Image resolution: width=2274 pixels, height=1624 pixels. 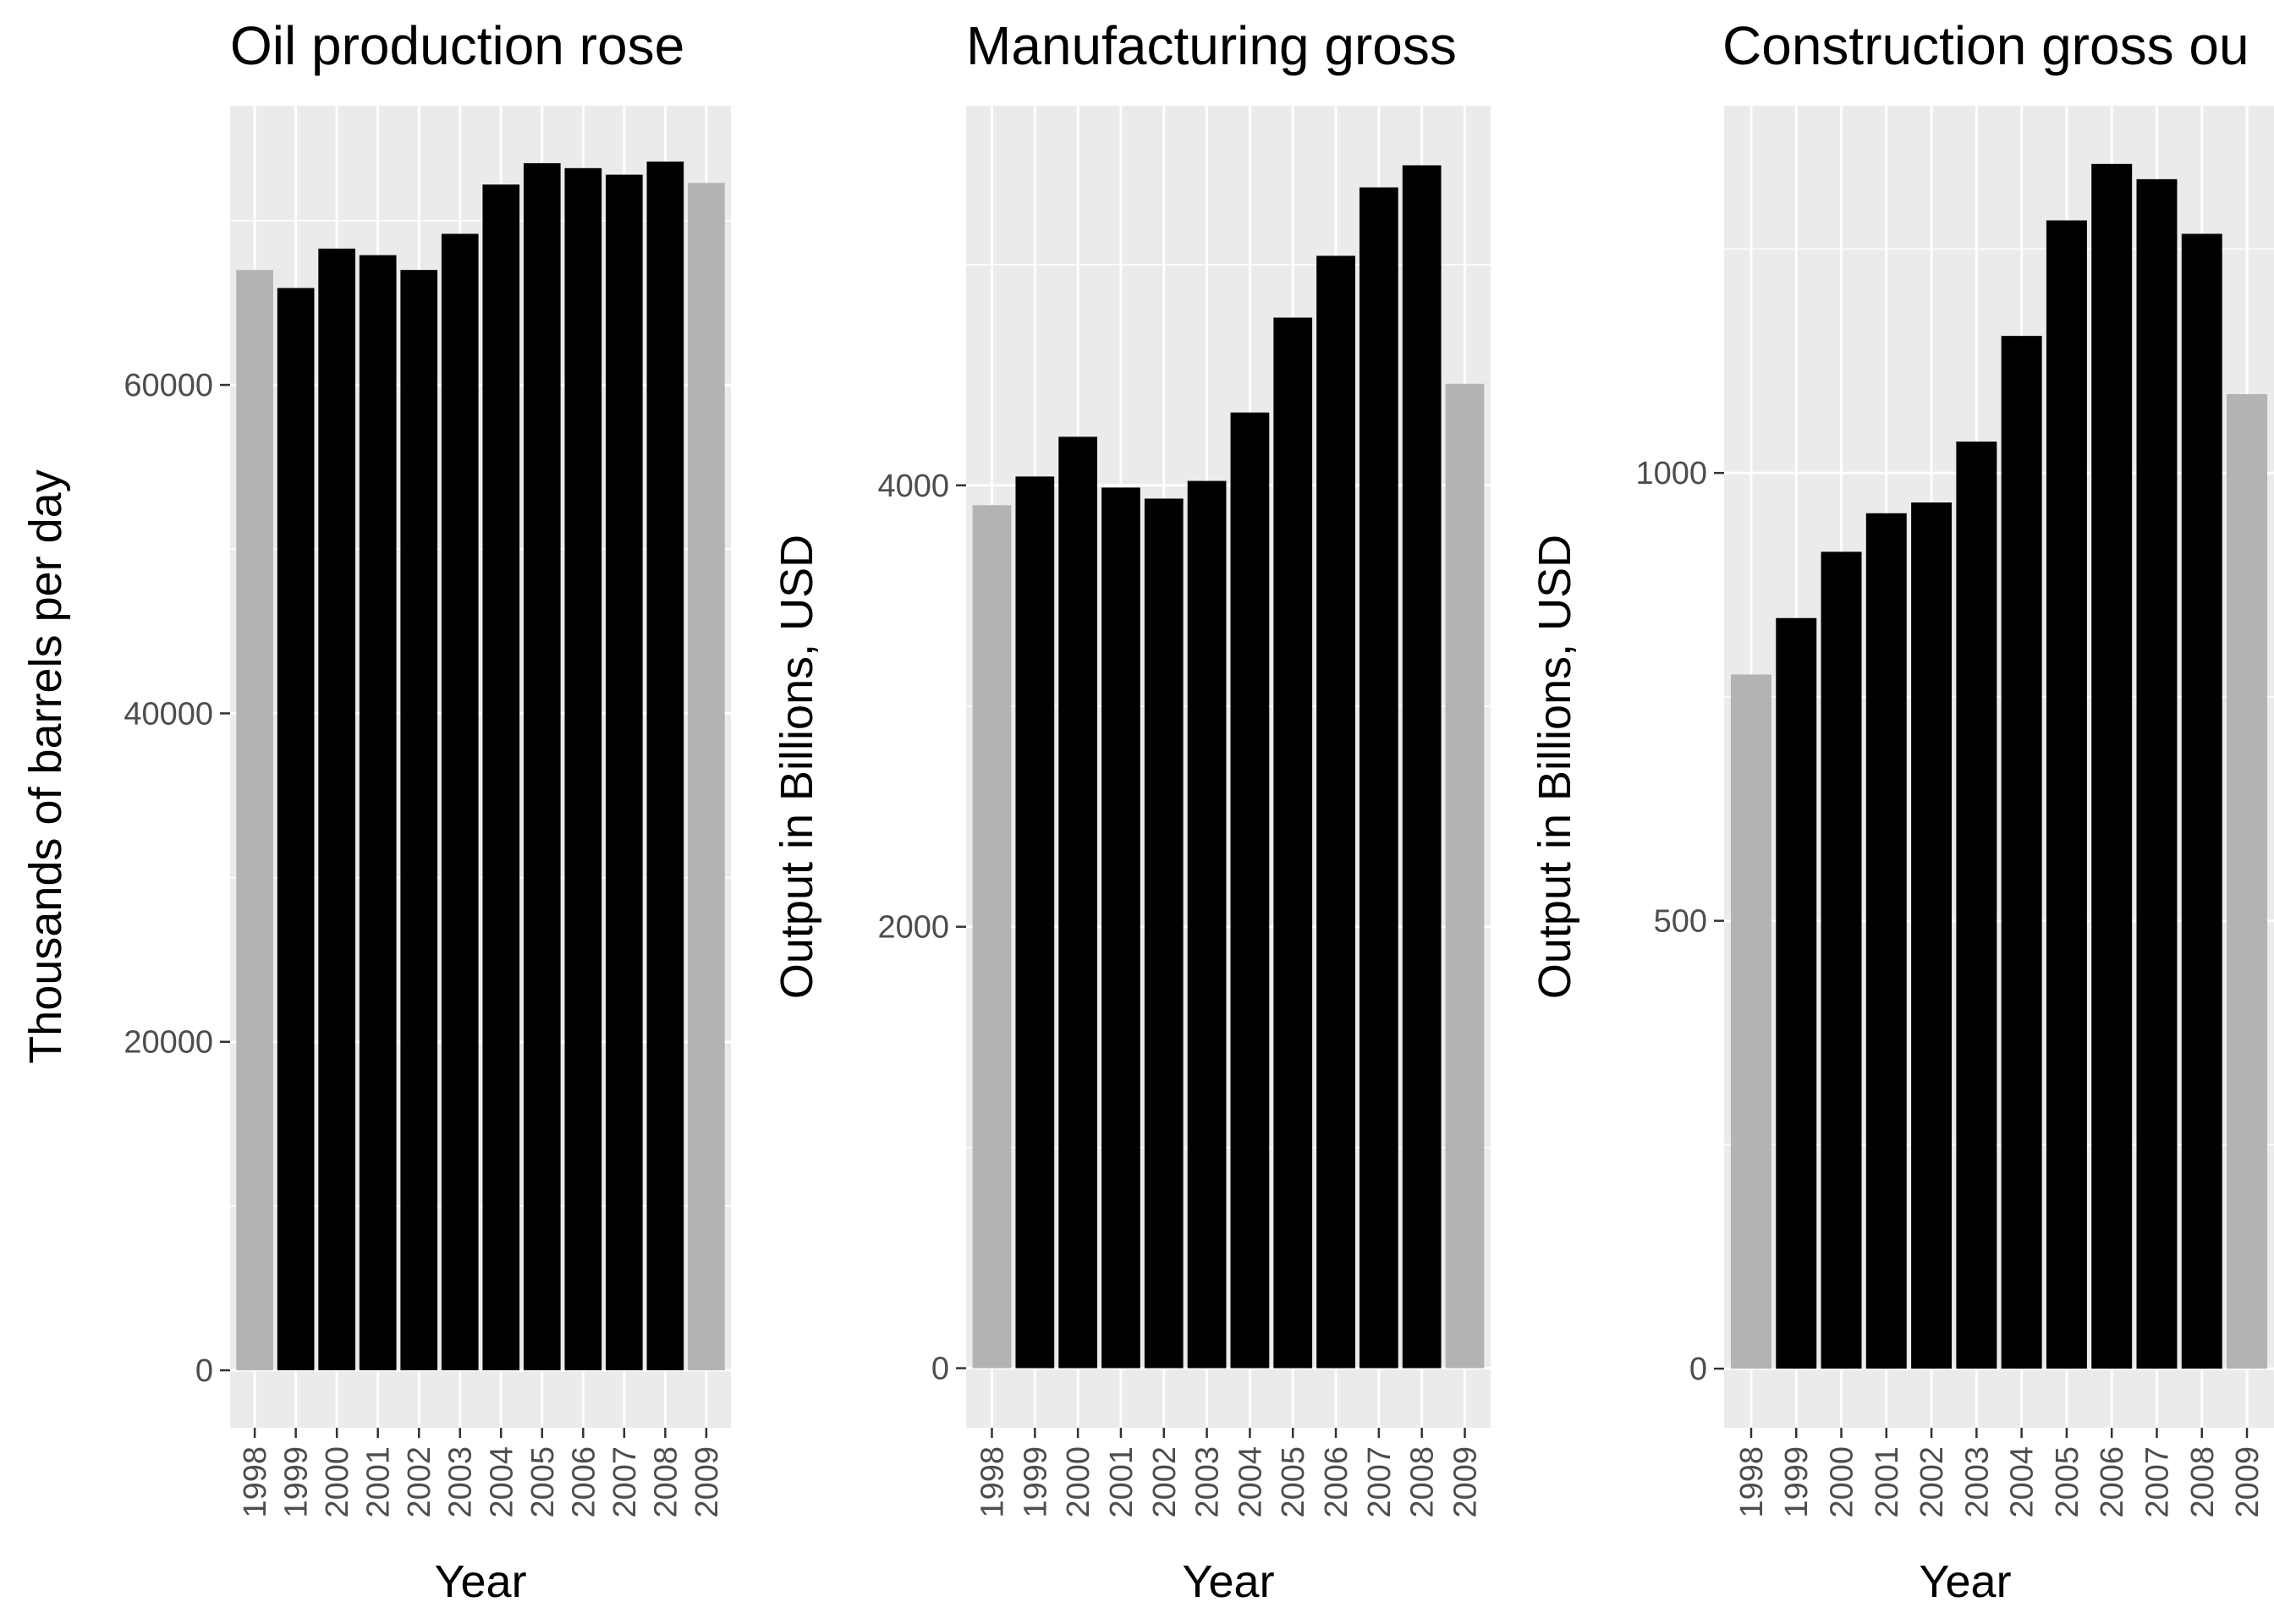 What do you see at coordinates (46, 766) in the screenshot?
I see `y-axis-title: Thousands of barrels per day` at bounding box center [46, 766].